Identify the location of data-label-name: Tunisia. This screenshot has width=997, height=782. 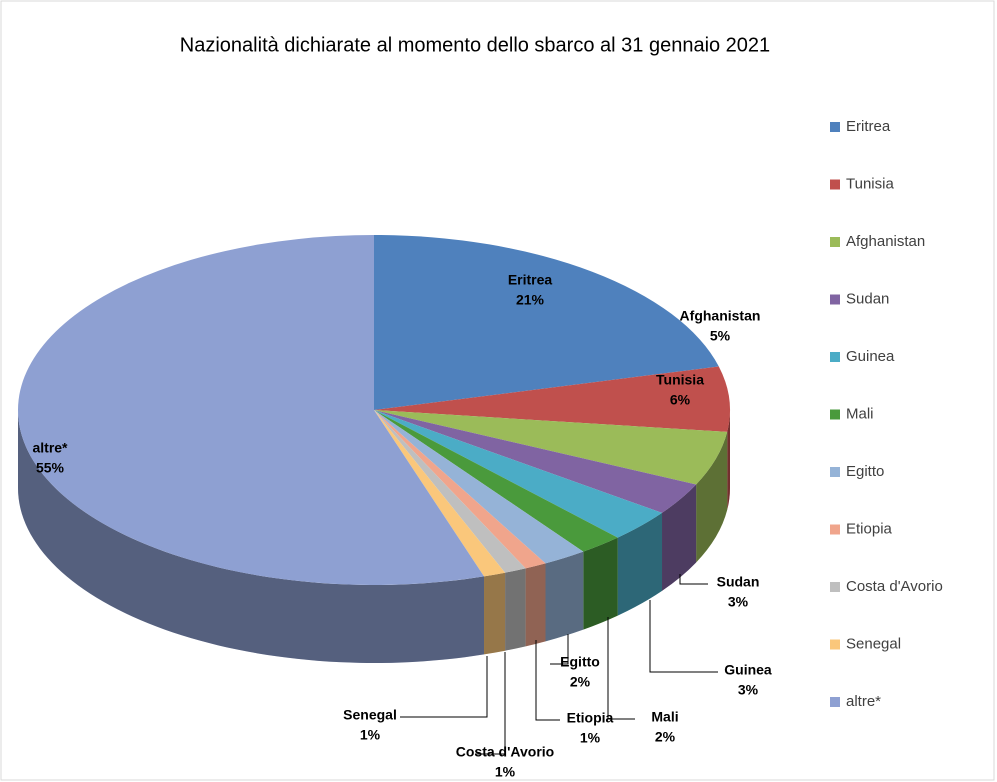
(680, 380).